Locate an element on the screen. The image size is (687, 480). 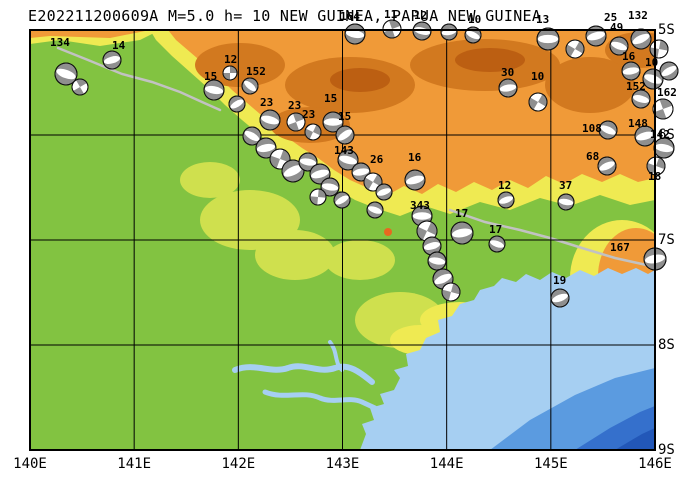
focal-mechanism-count: 132 is located at coordinates (638, 15).